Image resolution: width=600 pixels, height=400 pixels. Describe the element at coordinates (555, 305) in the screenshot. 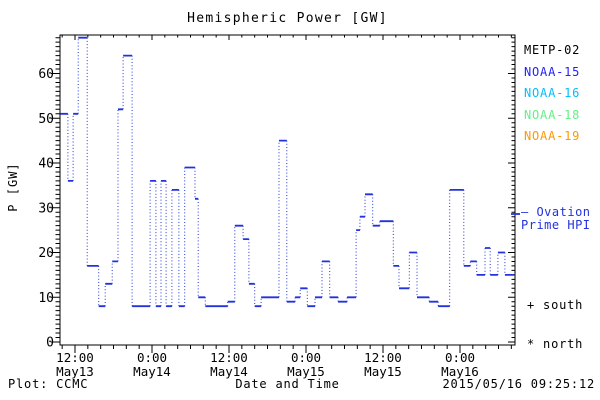

I see `south-marker-legend: + south` at that location.